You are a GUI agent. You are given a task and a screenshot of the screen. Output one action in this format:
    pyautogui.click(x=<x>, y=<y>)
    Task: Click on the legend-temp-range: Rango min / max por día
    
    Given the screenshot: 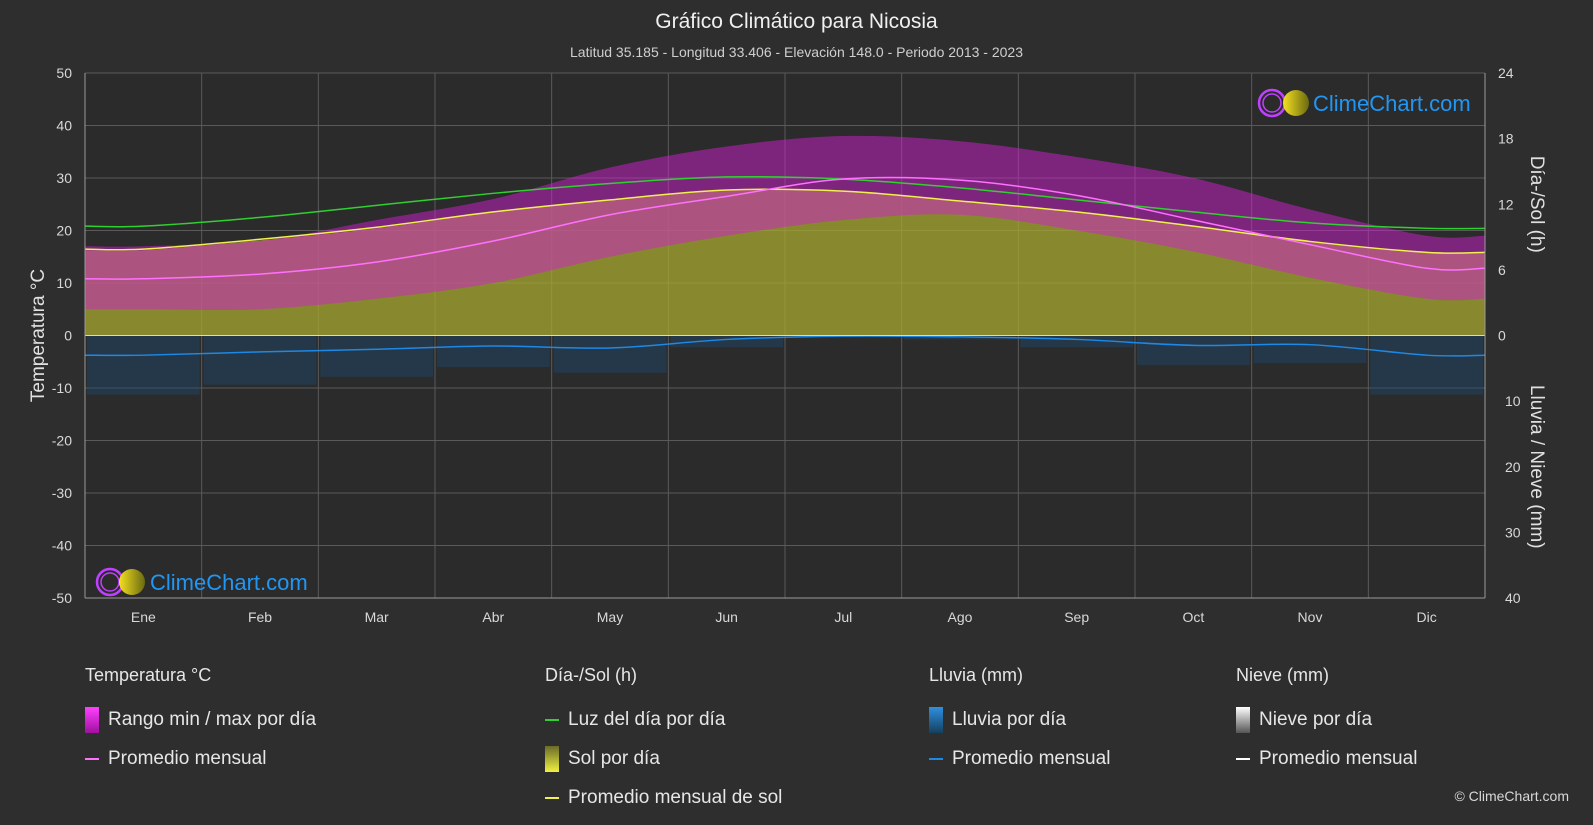 What is the action you would take?
    pyautogui.click(x=200, y=719)
    